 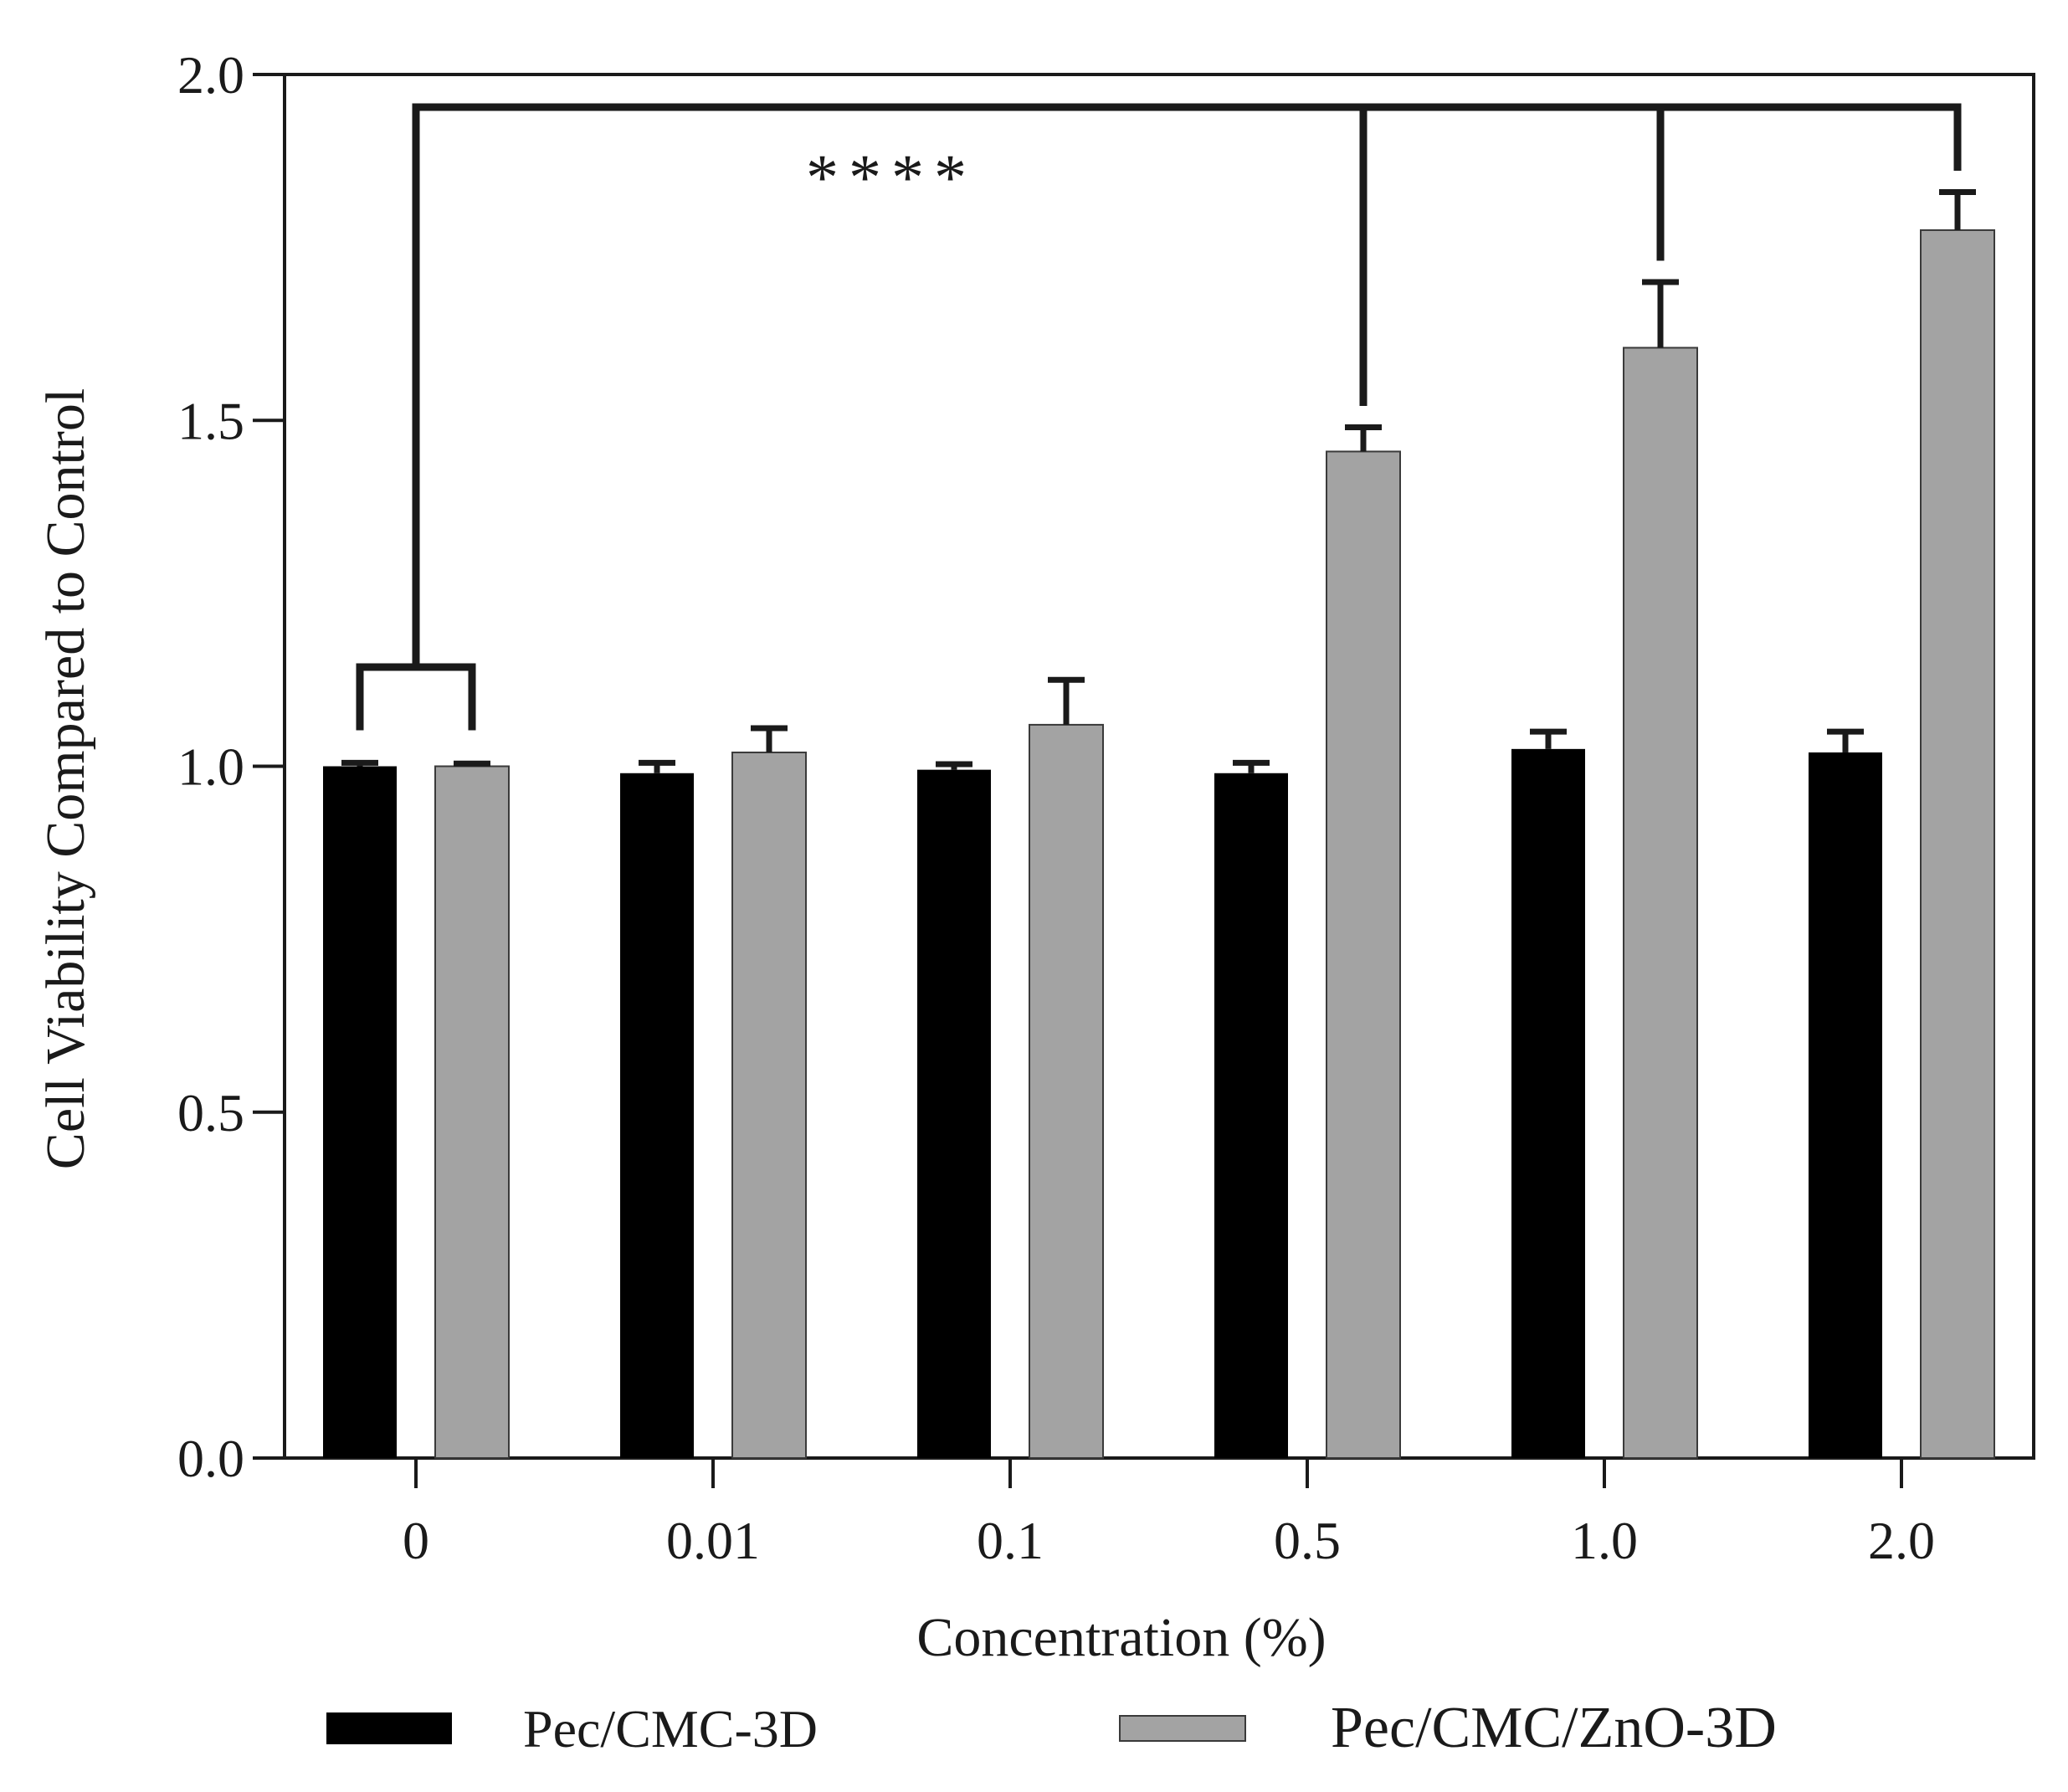 What do you see at coordinates (1604, 1540) in the screenshot?
I see `x-tick-label: 1.0` at bounding box center [1604, 1540].